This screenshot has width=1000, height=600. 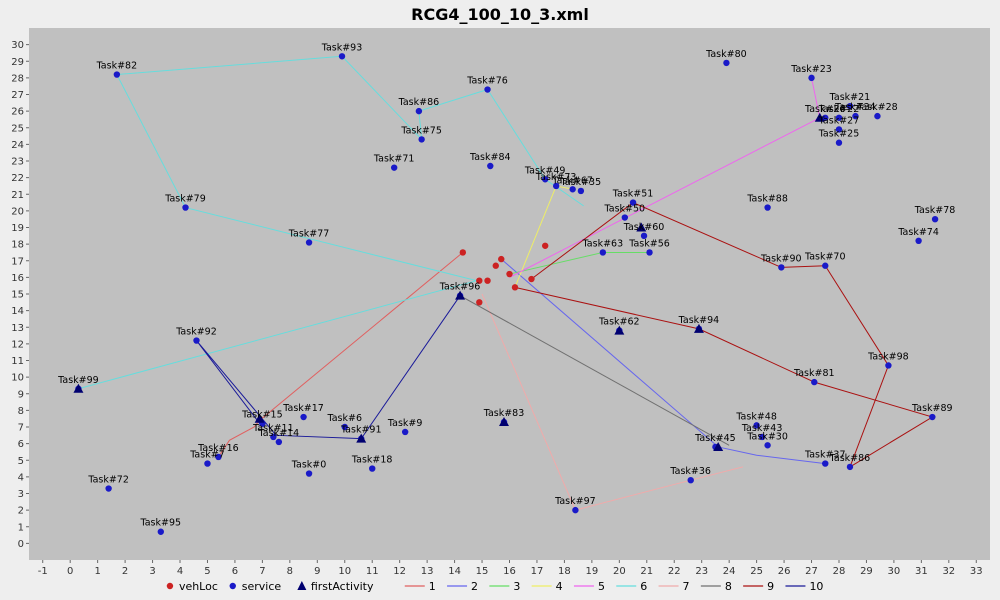 What do you see at coordinates (342, 586) in the screenshot?
I see `legend-label: firstActivity` at bounding box center [342, 586].